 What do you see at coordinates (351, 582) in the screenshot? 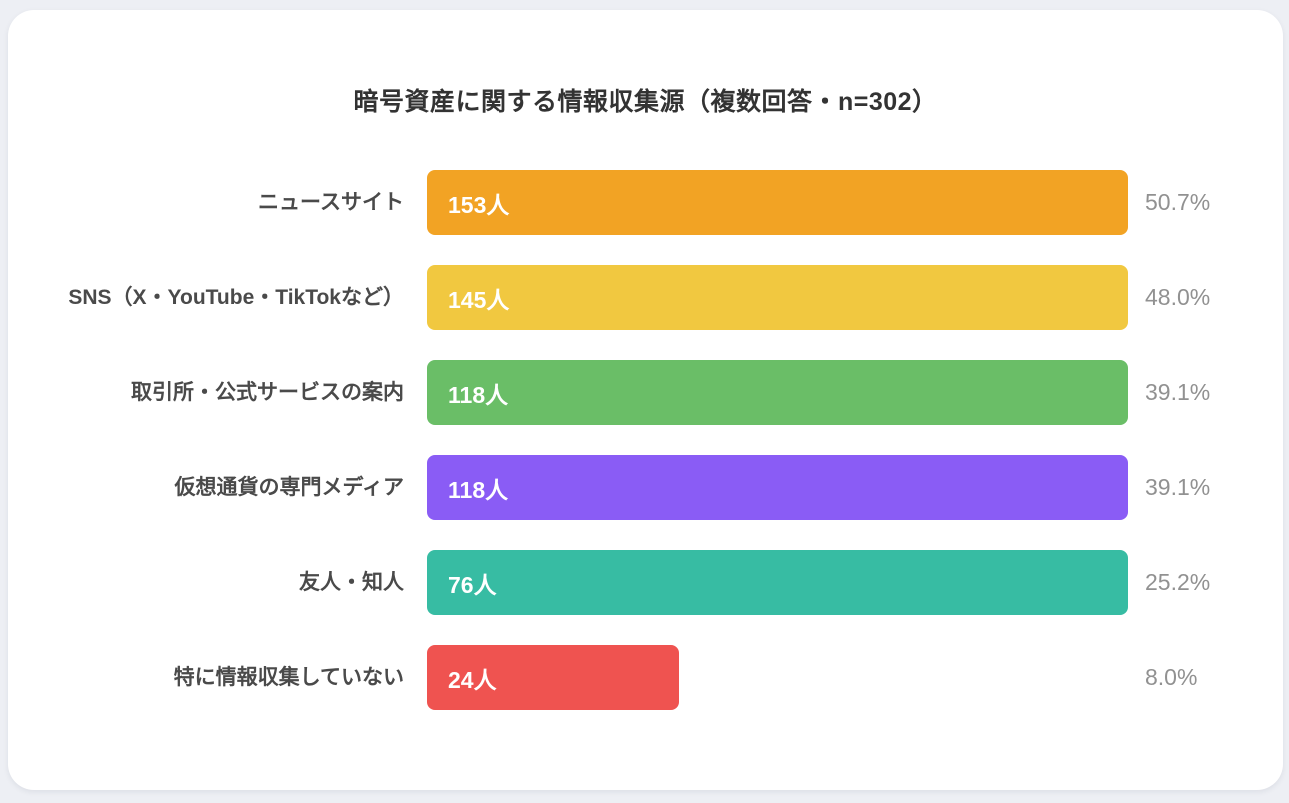
I see `bar-category-label: 友人・知人` at bounding box center [351, 582].